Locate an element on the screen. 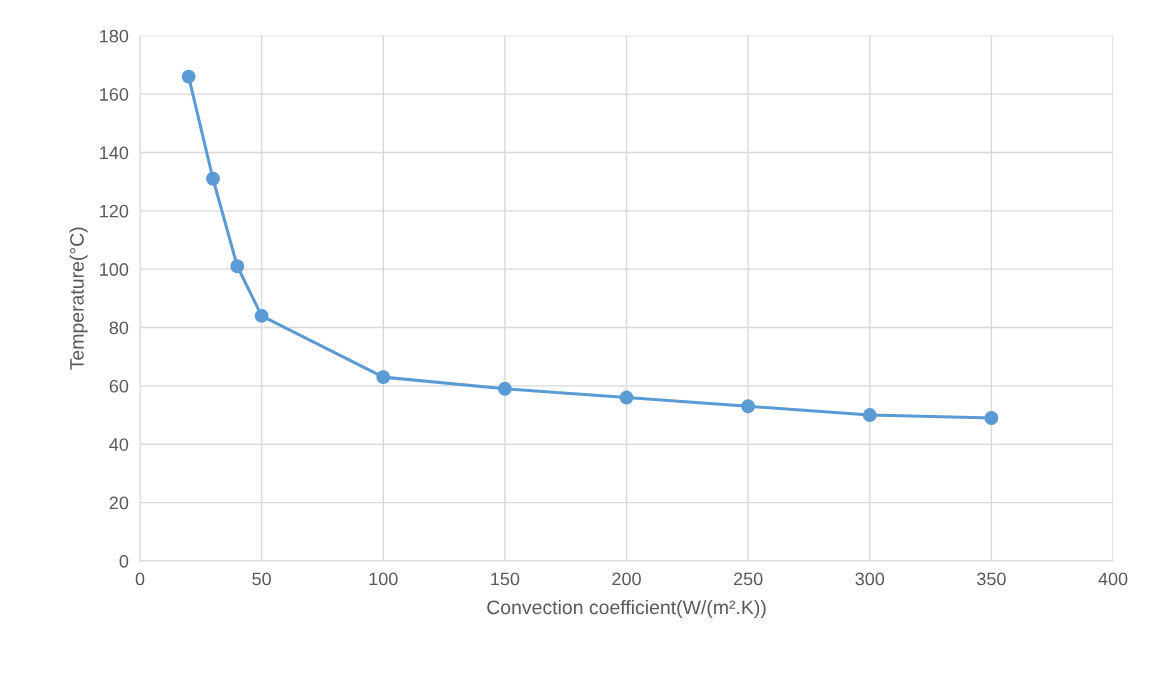 This screenshot has width=1157, height=675. y-axis-title: Temperature(°C) is located at coordinates (78, 298).